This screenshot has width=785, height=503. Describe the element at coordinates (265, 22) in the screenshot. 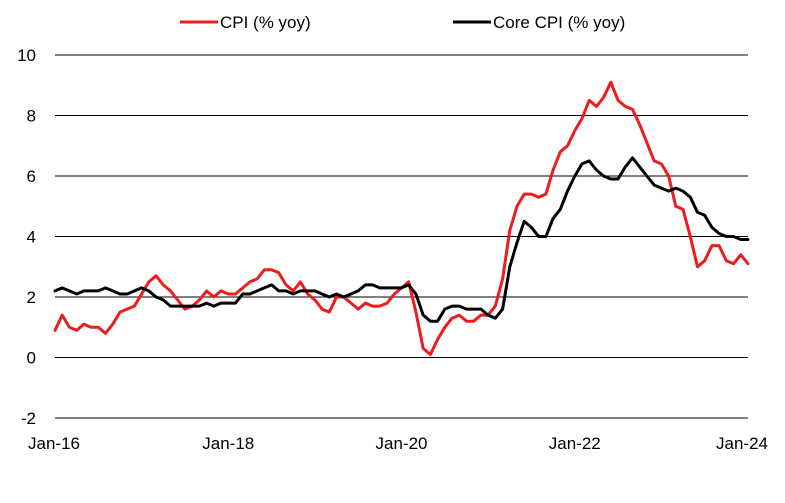

I see `legend-label-cpi: CPI (% yoy)` at that location.